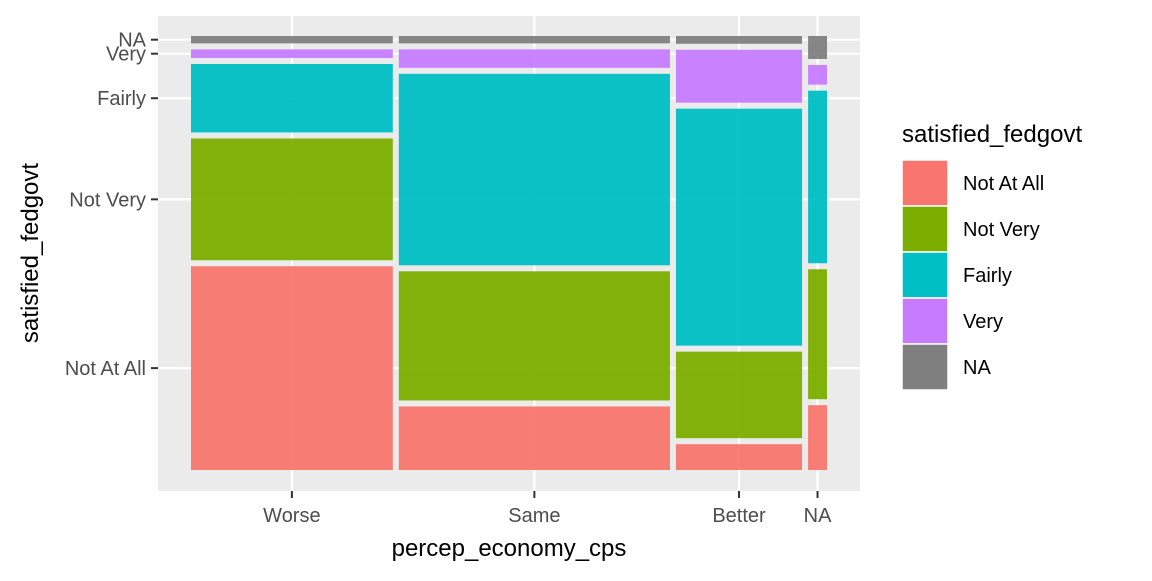 The image size is (1152, 581). Describe the element at coordinates (817, 437) in the screenshot. I see `tile-na-not-at-all` at that location.